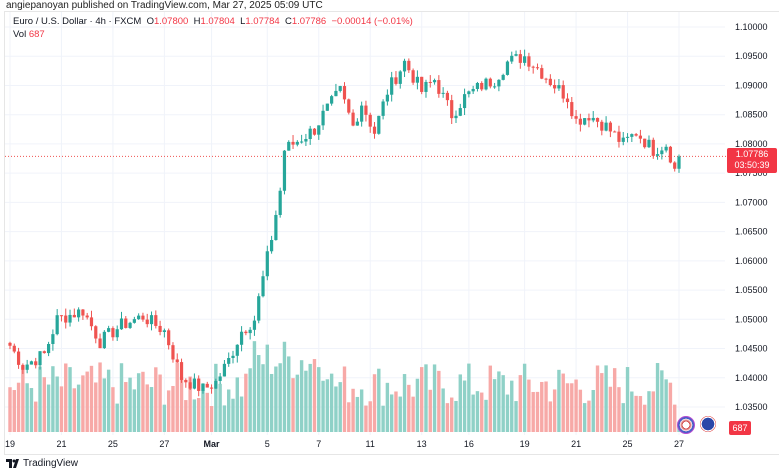 The width and height of the screenshot is (780, 470). I want to click on time-tick-label: 27, so click(679, 444).